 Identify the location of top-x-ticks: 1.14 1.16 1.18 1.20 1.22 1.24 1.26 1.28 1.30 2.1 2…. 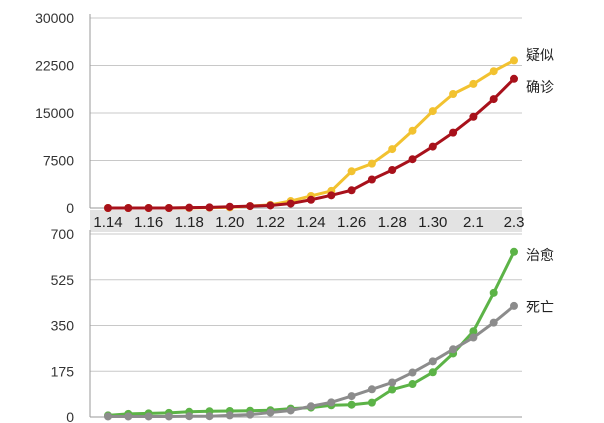
(308, 222).